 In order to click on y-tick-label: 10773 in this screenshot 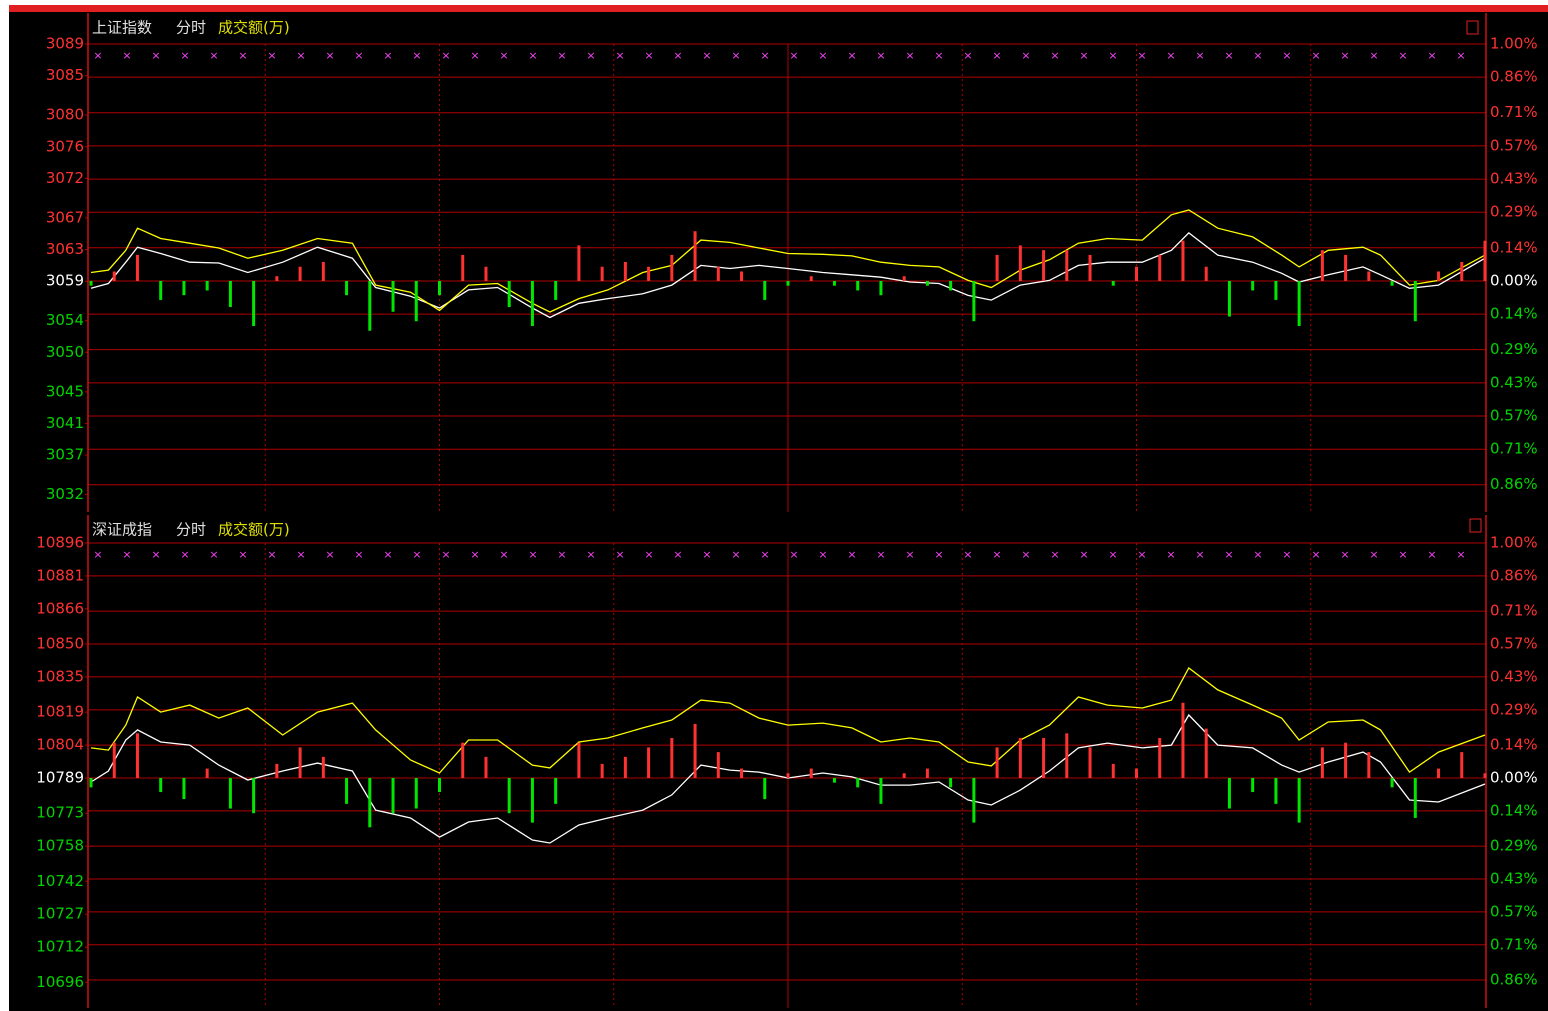, I will do `click(60, 813)`.